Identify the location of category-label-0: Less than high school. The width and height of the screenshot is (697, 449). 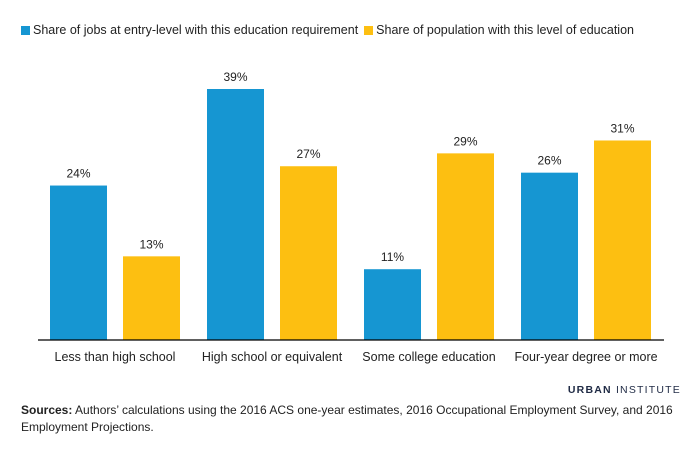
(115, 357).